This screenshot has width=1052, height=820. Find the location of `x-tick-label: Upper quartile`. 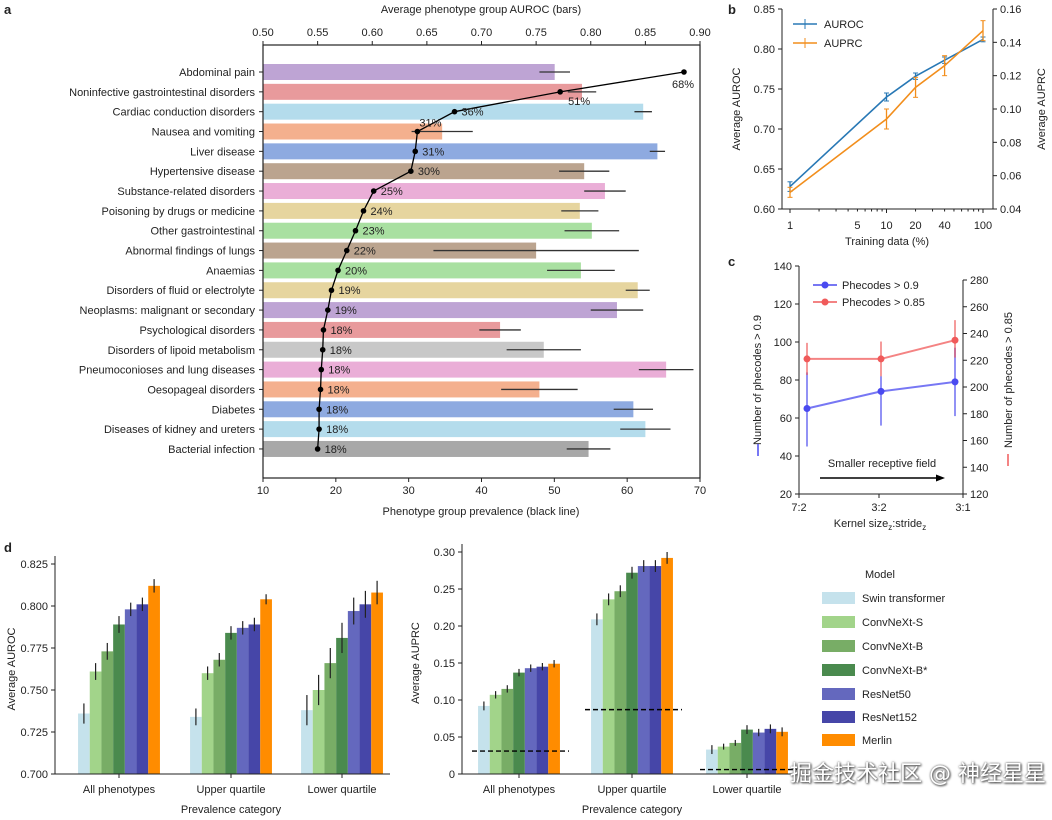

x-tick-label: Upper quartile is located at coordinates (631, 790).